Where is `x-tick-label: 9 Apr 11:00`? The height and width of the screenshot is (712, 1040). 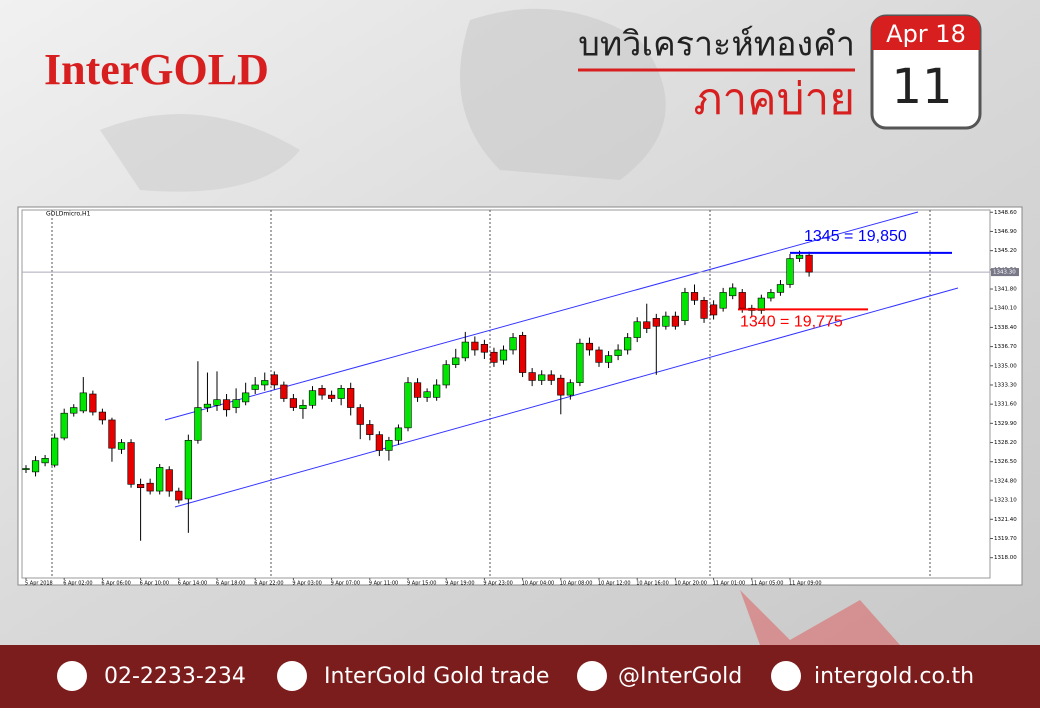 x-tick-label: 9 Apr 11:00 is located at coordinates (383, 584).